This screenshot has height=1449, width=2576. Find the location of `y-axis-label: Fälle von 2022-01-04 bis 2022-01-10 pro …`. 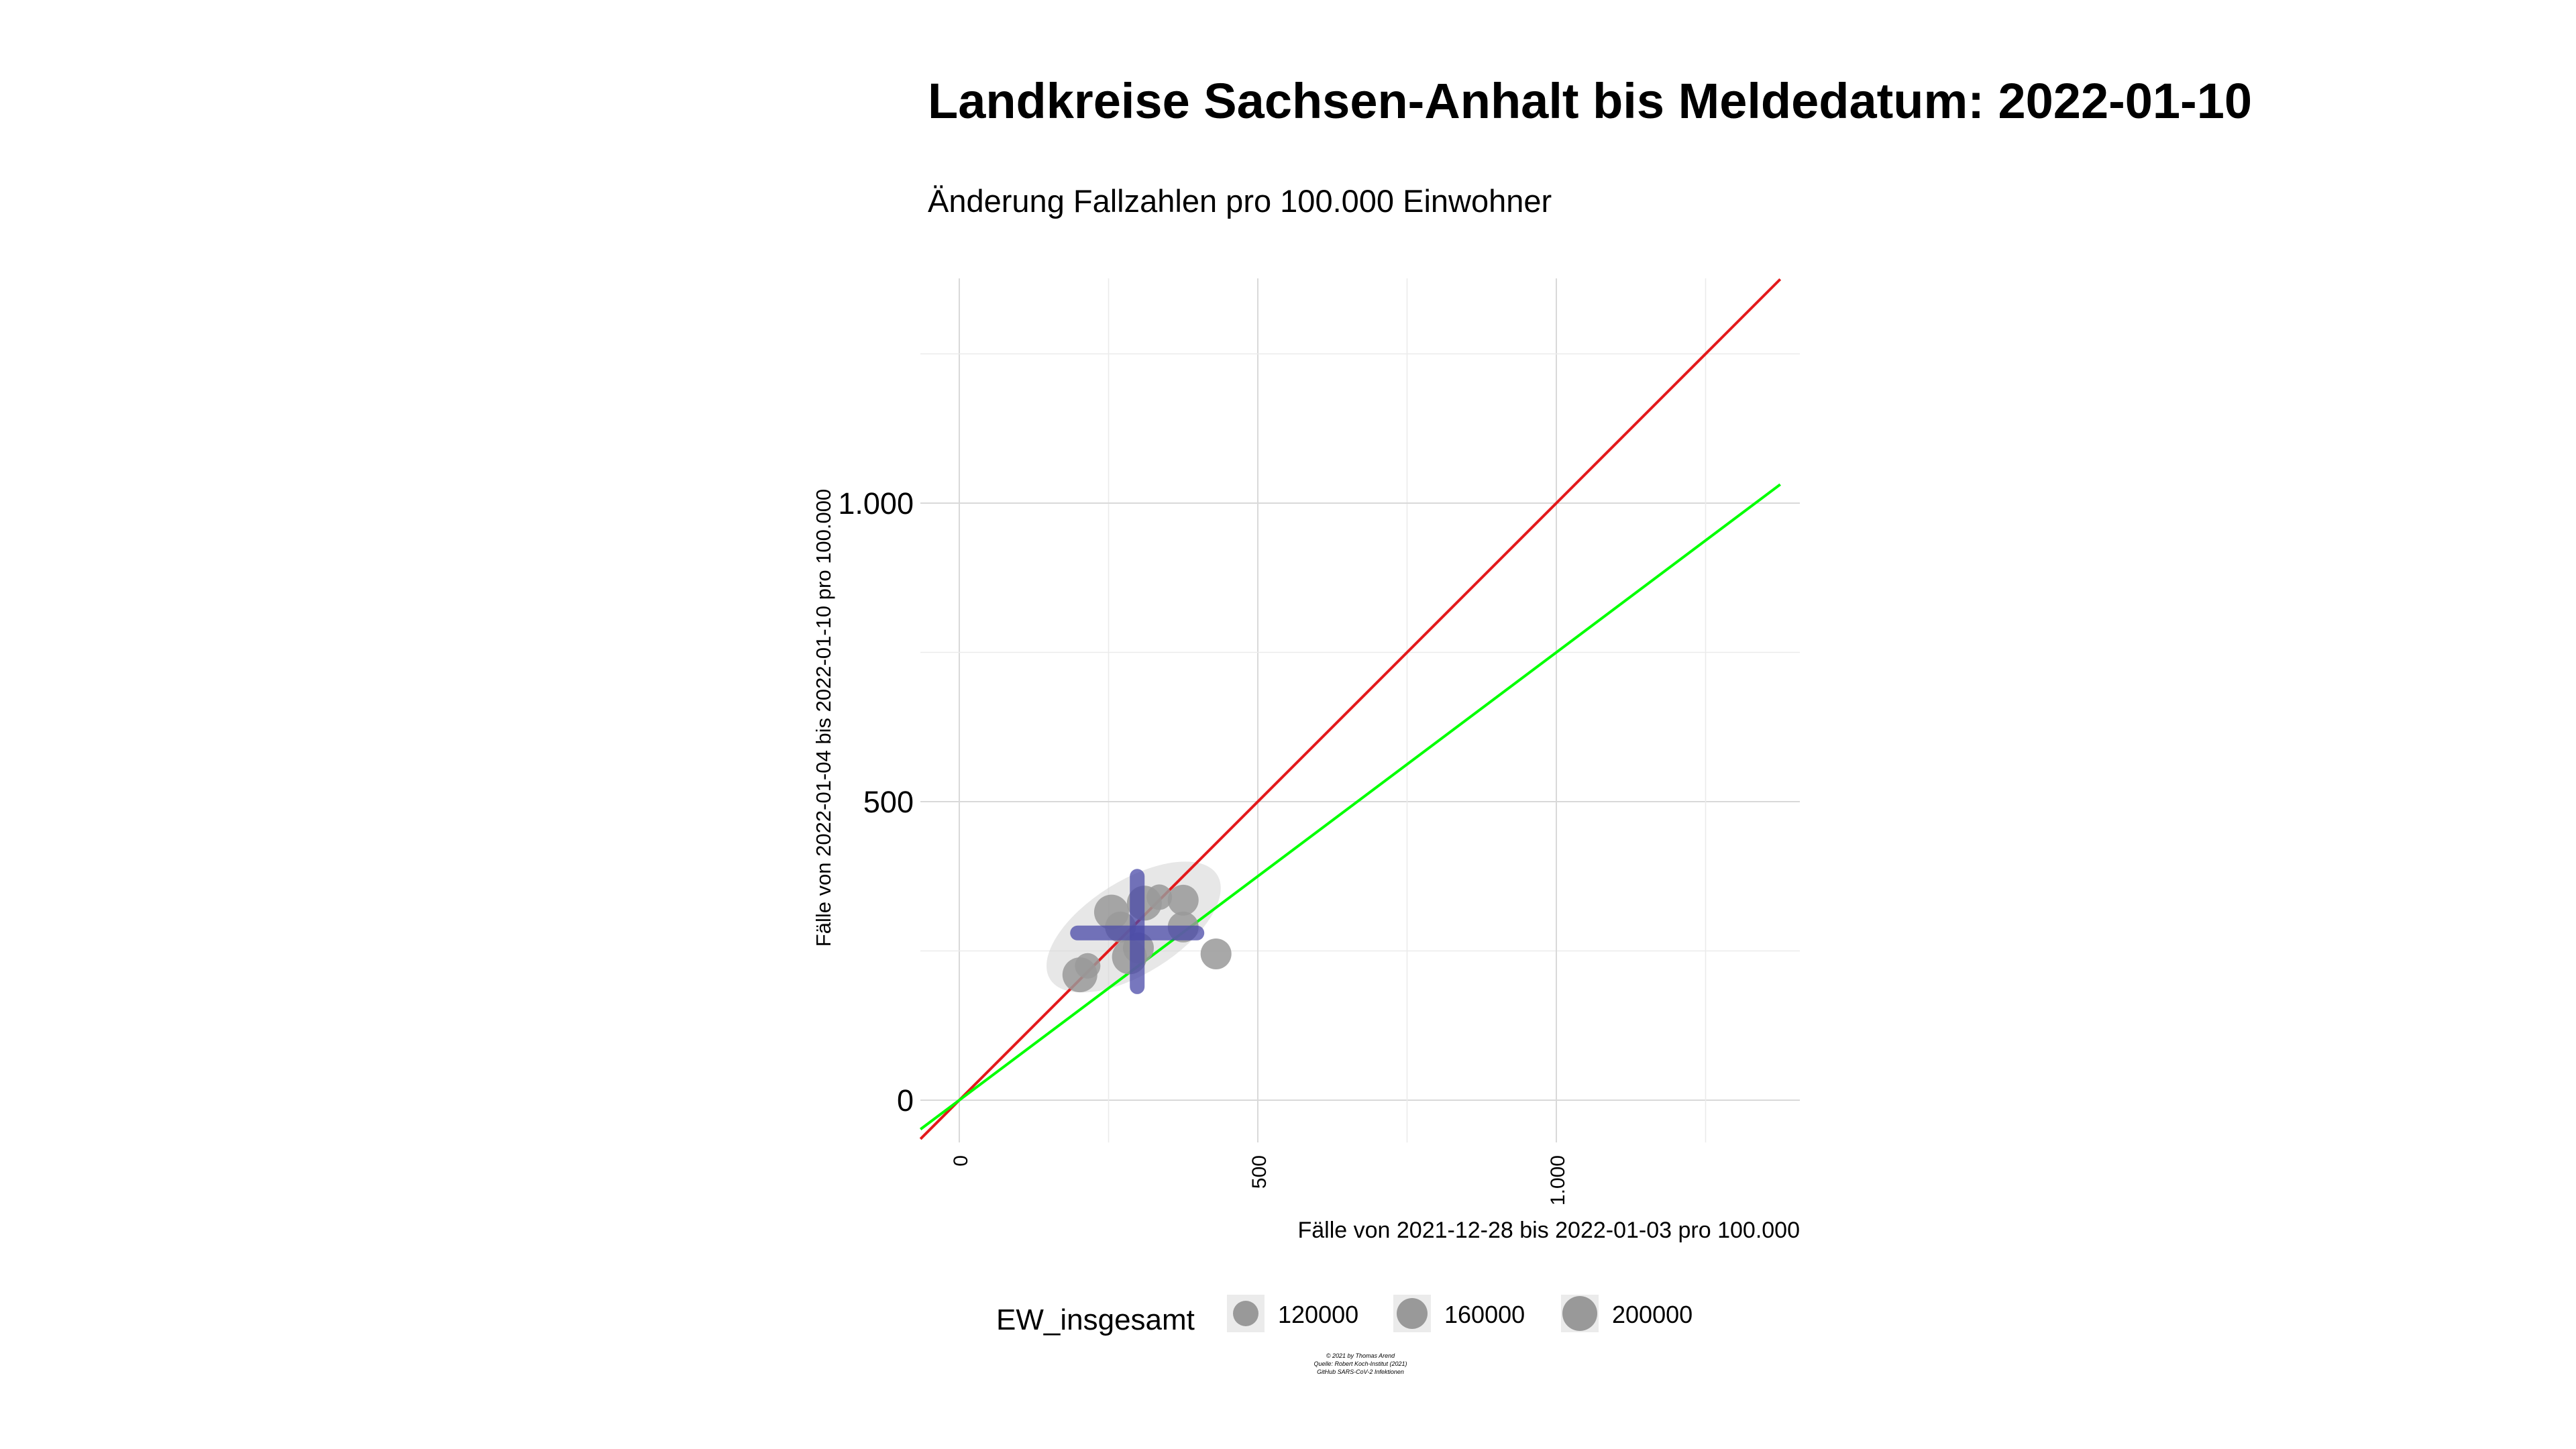

y-axis-label: Fälle von 2022-01-04 bis 2022-01-10 pro … is located at coordinates (823, 718).